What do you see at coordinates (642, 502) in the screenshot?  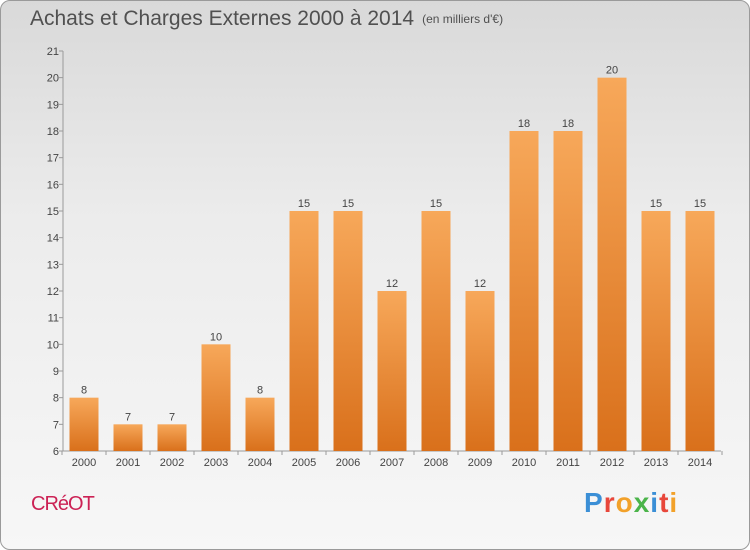 I see `logo-letter: x` at bounding box center [642, 502].